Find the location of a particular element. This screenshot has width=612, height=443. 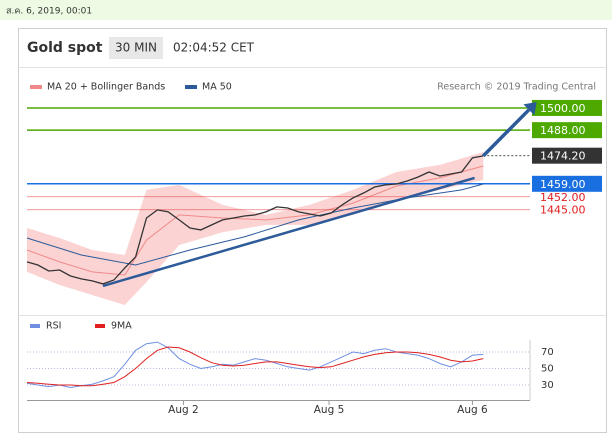

interval-box is located at coordinates (136, 48).